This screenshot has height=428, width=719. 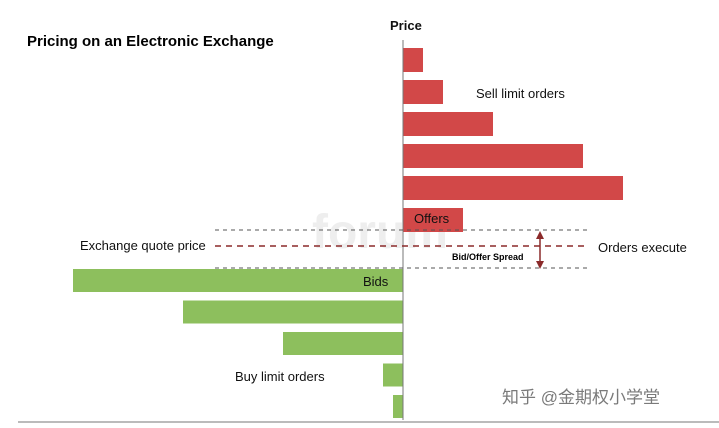 What do you see at coordinates (581, 397) in the screenshot?
I see `watermark-text: 知乎 @金期权小学堂` at bounding box center [581, 397].